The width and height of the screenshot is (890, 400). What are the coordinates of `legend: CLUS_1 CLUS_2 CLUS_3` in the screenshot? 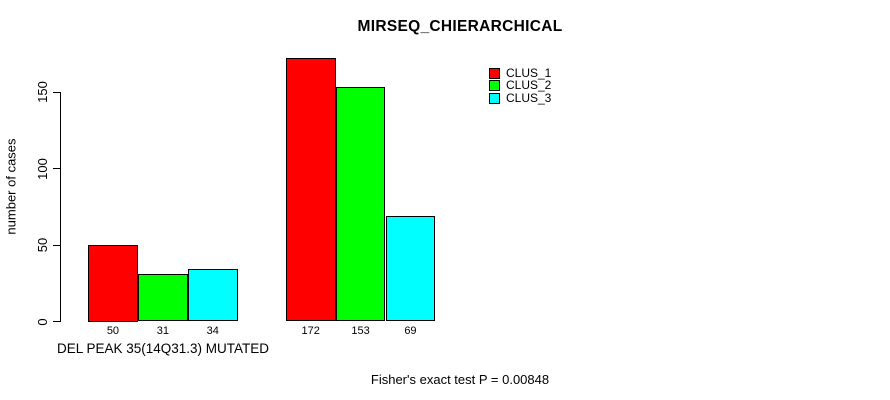 It's located at (520, 85).